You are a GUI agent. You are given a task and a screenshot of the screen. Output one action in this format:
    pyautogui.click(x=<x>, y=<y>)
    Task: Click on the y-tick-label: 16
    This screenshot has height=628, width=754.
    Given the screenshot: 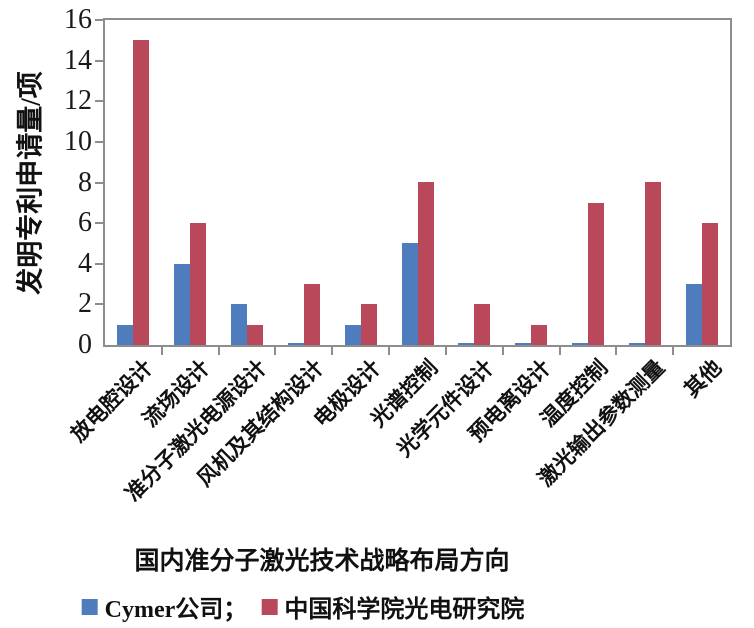 What is the action you would take?
    pyautogui.click(x=78, y=19)
    